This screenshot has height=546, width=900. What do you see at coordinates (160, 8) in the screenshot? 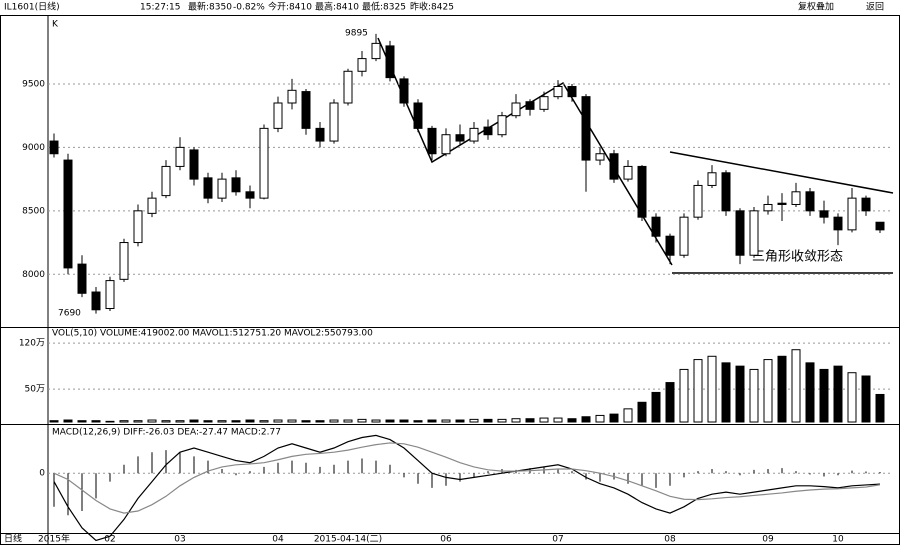
I see `time: 15:27:15` at bounding box center [160, 8].